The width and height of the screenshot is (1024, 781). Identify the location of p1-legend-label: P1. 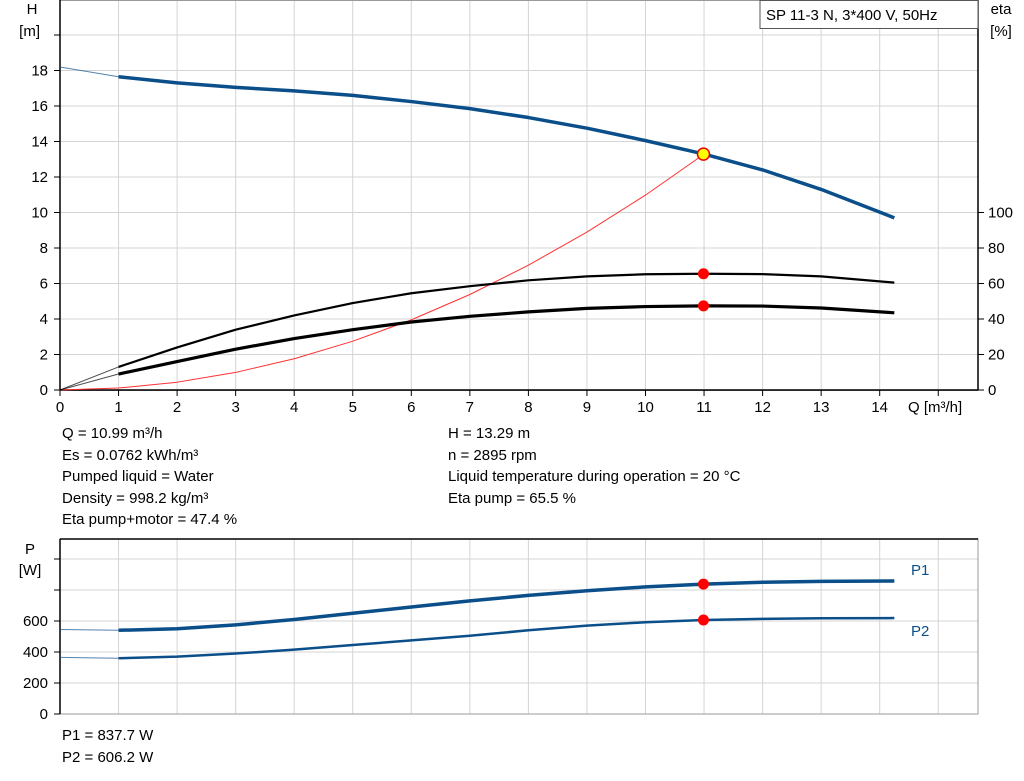
(920, 570).